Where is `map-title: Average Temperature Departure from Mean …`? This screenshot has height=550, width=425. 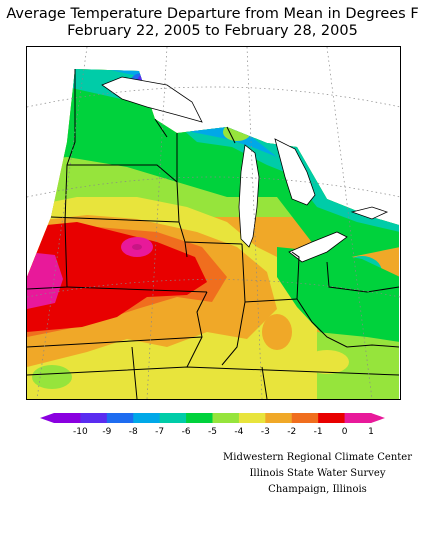 map-title: Average Temperature Departure from Mean … is located at coordinates (212, 14).